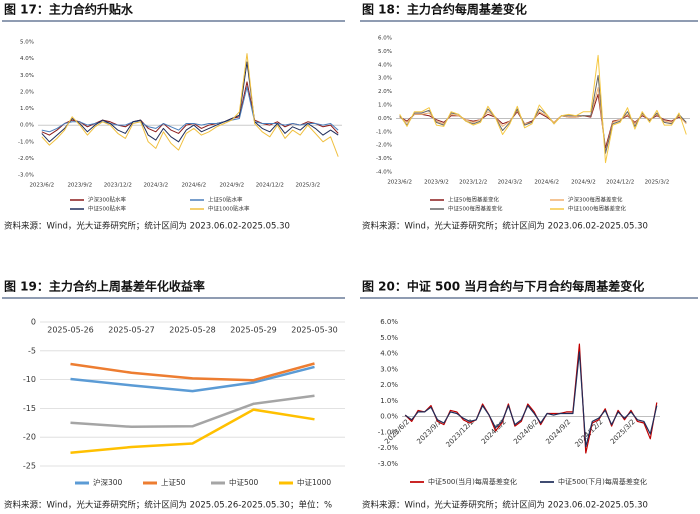  I want to click on legend-label: 上证50, so click(173, 482).